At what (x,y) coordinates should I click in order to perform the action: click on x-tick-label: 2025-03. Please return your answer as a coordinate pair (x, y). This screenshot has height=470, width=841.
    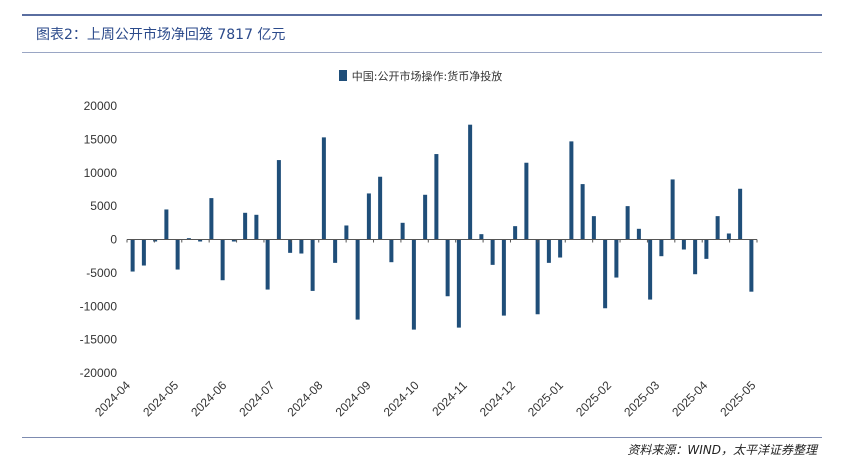
    Looking at the image, I should click on (641, 398).